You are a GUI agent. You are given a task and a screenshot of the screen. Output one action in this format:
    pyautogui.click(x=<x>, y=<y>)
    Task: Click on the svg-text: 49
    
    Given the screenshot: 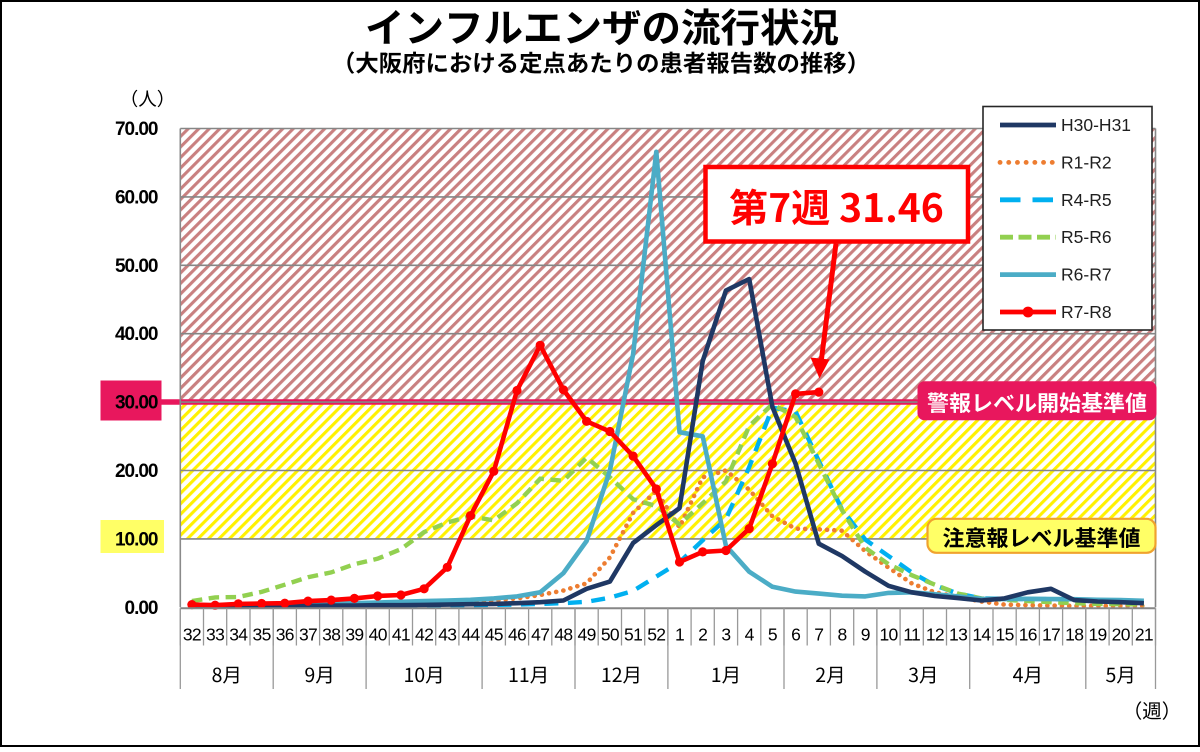 What is the action you would take?
    pyautogui.click(x=587, y=635)
    